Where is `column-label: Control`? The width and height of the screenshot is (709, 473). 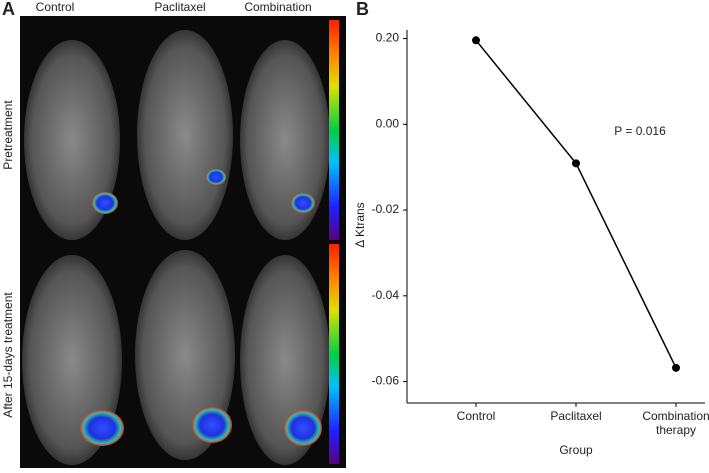
column-label: Control is located at coordinates (55, 7).